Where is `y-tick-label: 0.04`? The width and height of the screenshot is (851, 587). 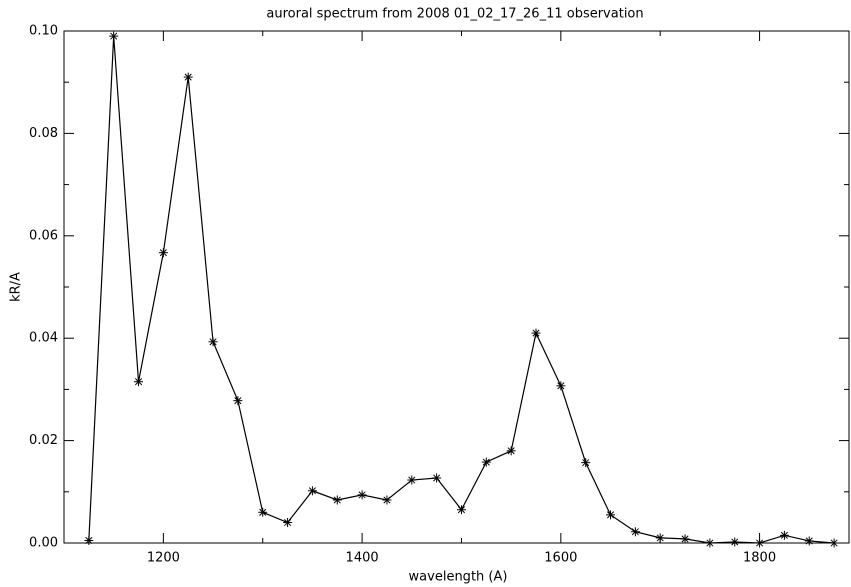
y-tick-label: 0.04 is located at coordinates (43, 338).